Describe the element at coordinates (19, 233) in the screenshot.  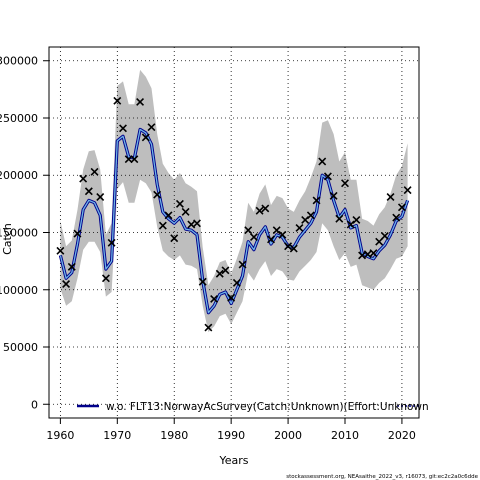
I see `y-tick-label: 150000` at that location.